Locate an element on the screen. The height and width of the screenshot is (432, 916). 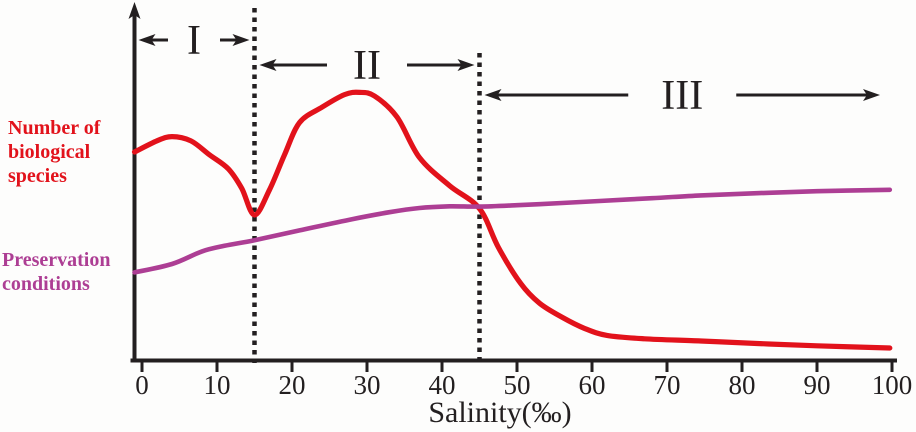
x-tick-label: 90 is located at coordinates (817, 385).